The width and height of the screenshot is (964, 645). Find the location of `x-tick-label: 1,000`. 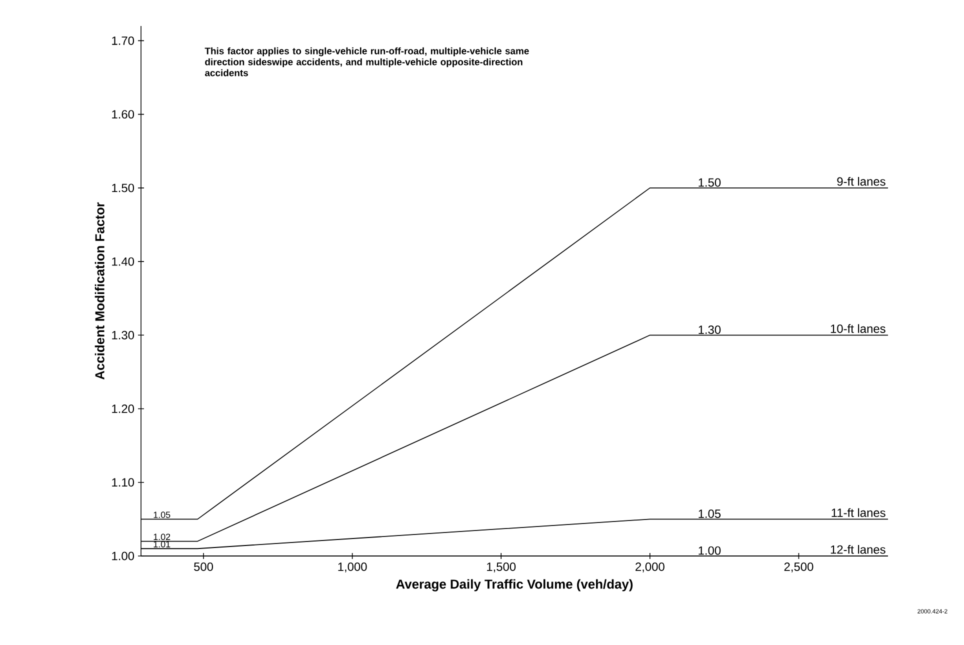

x-tick-label: 1,000 is located at coordinates (352, 567).